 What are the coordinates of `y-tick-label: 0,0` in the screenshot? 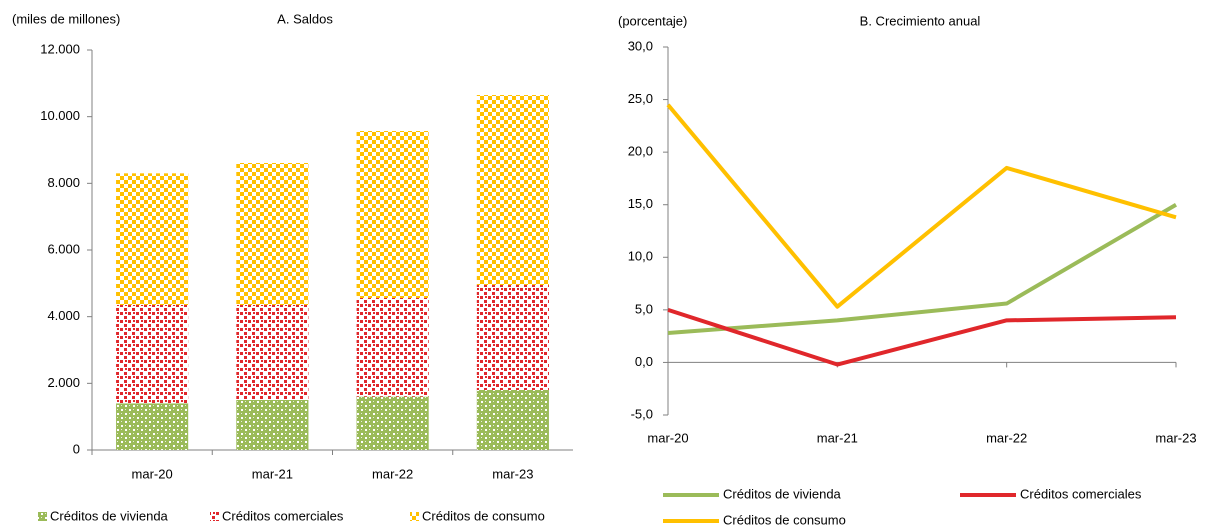 It's located at (644, 361).